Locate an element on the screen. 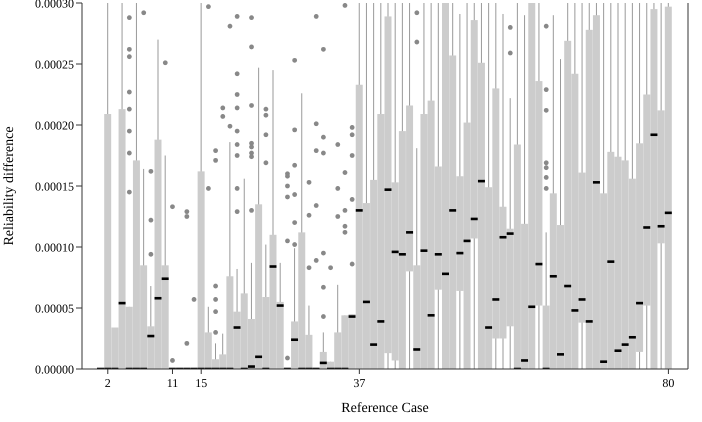  x-tick-label: 11 is located at coordinates (172, 383).